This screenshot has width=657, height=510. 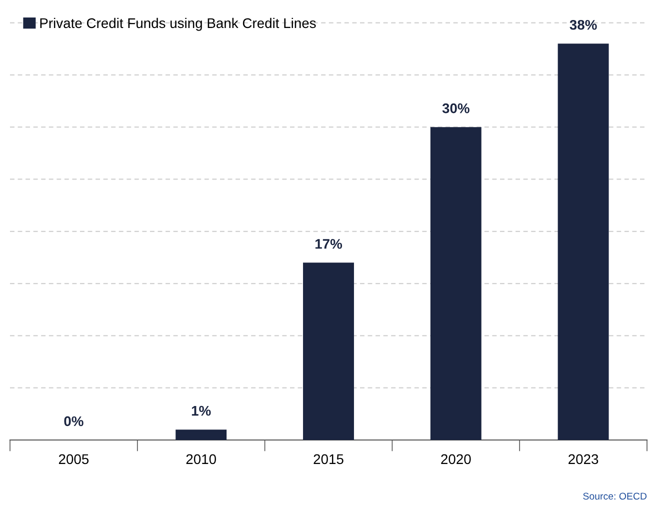 I want to click on x-tick-label: 2005, so click(x=73, y=459).